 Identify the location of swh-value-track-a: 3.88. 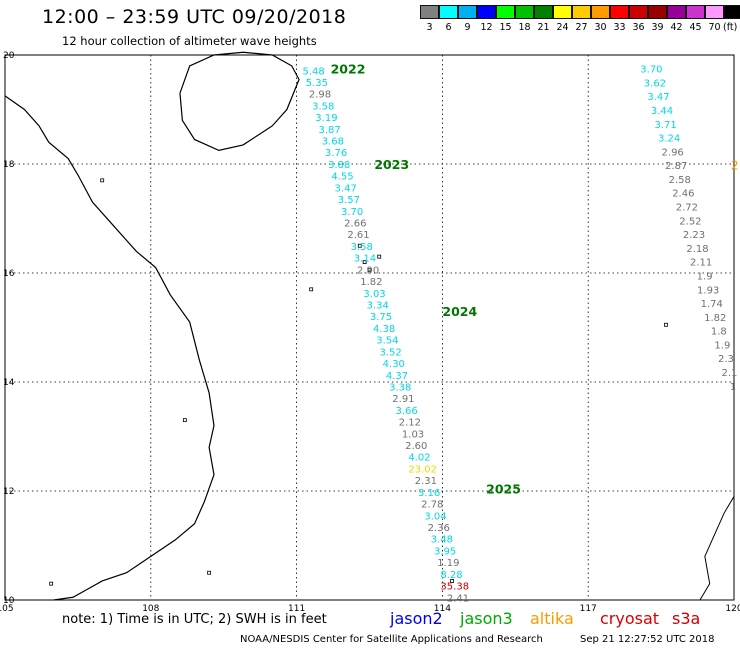
(339, 165).